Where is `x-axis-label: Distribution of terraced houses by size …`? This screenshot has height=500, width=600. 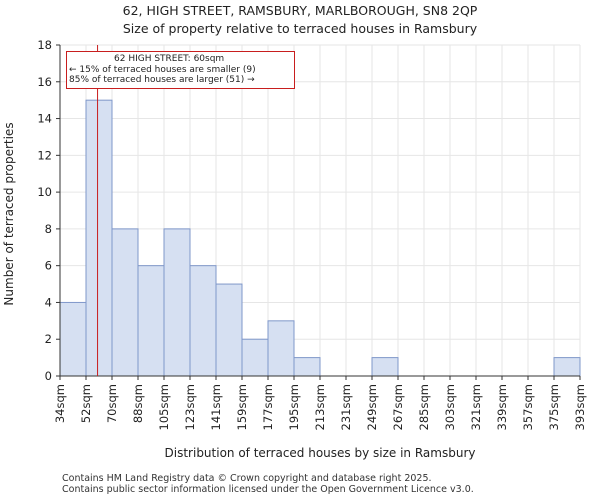
x-axis-label: Distribution of terraced houses by size … is located at coordinates (320, 453).